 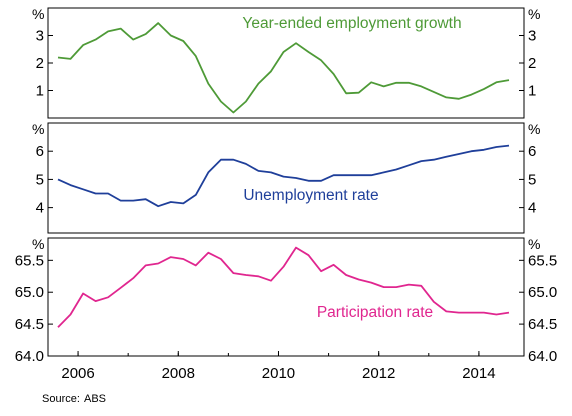 I want to click on panel-1-ytick-label-left: 3, so click(x=40, y=36).